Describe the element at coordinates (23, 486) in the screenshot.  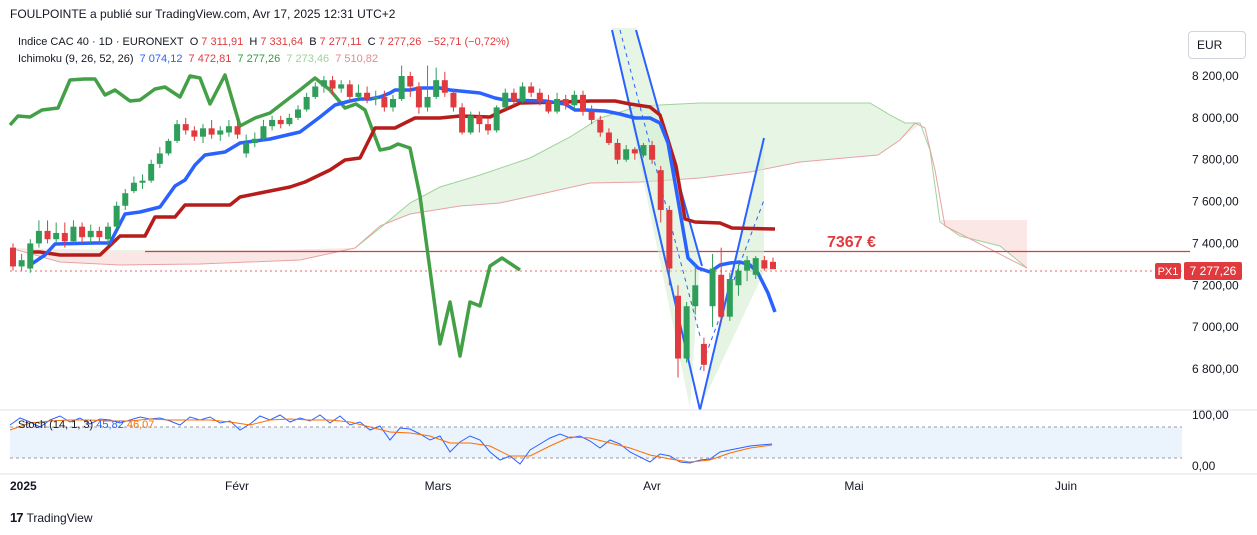
I see `time-tick-label: 2025` at that location.